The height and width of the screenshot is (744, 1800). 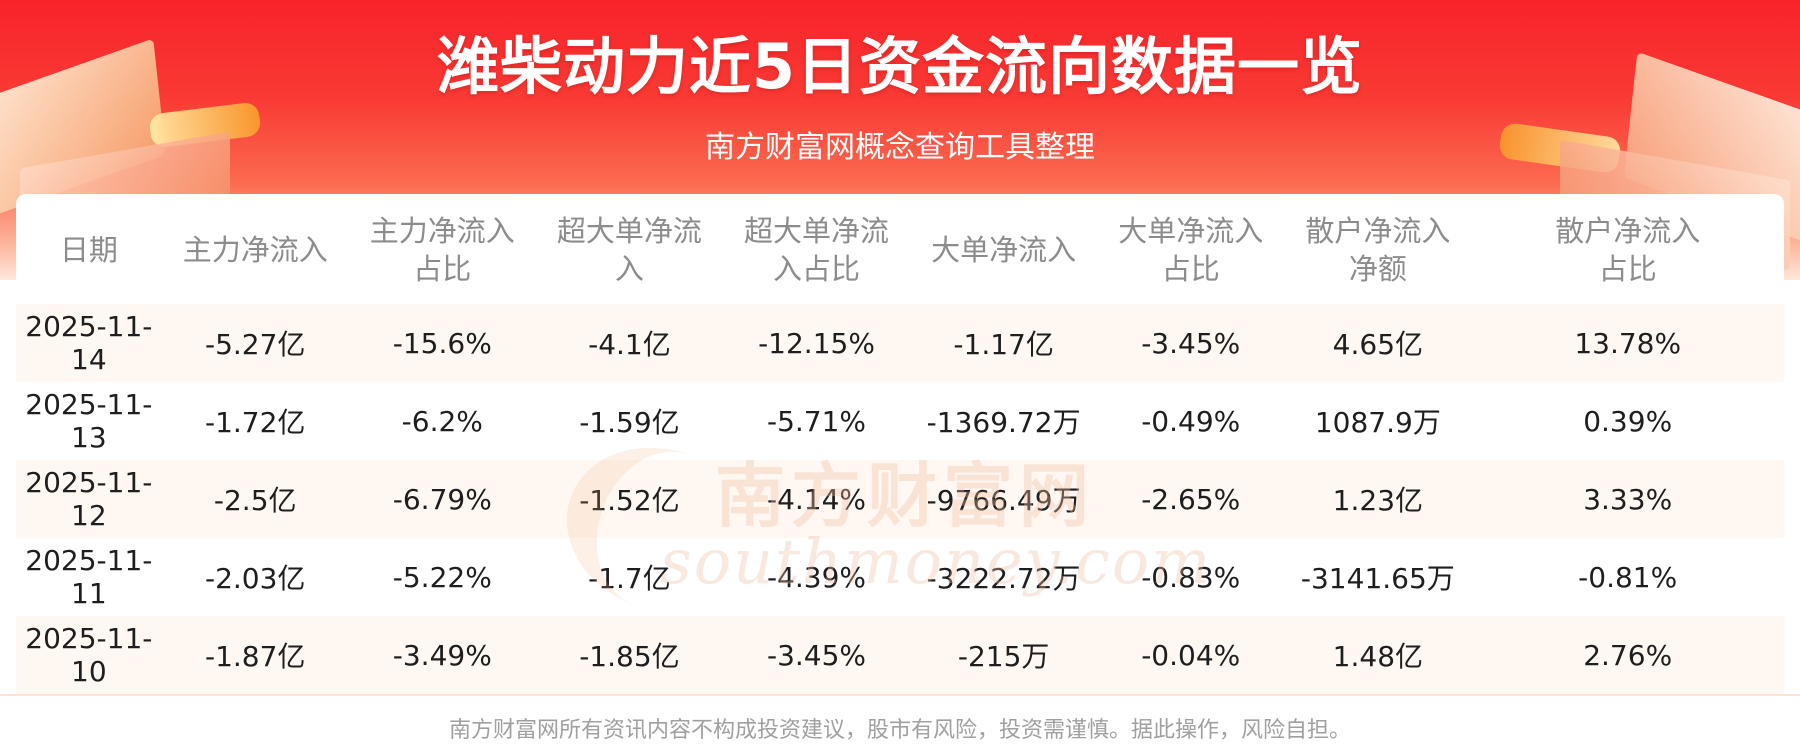 I want to click on table-cell: 2025-11-10, so click(x=89, y=655).